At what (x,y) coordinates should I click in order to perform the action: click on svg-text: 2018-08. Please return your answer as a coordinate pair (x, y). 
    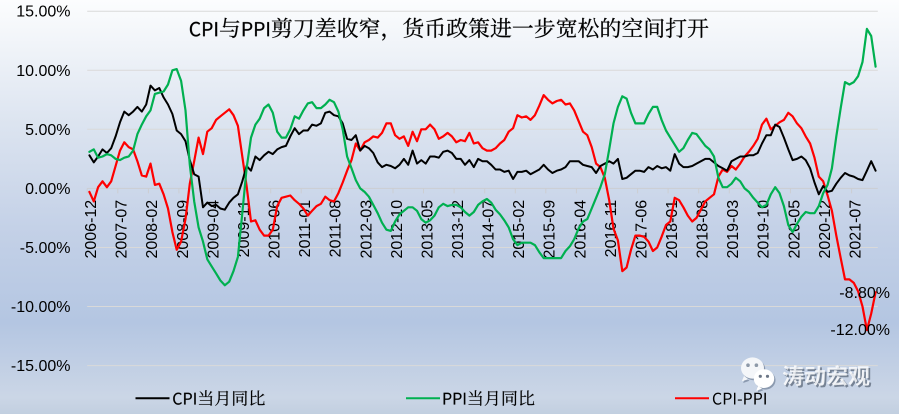
    Looking at the image, I should click on (703, 229).